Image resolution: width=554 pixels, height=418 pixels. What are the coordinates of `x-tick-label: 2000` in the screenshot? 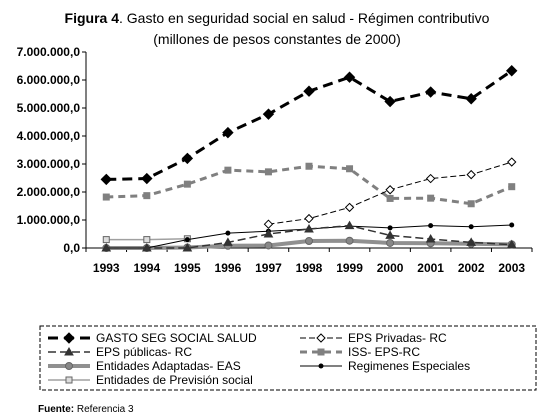 It's located at (390, 268).